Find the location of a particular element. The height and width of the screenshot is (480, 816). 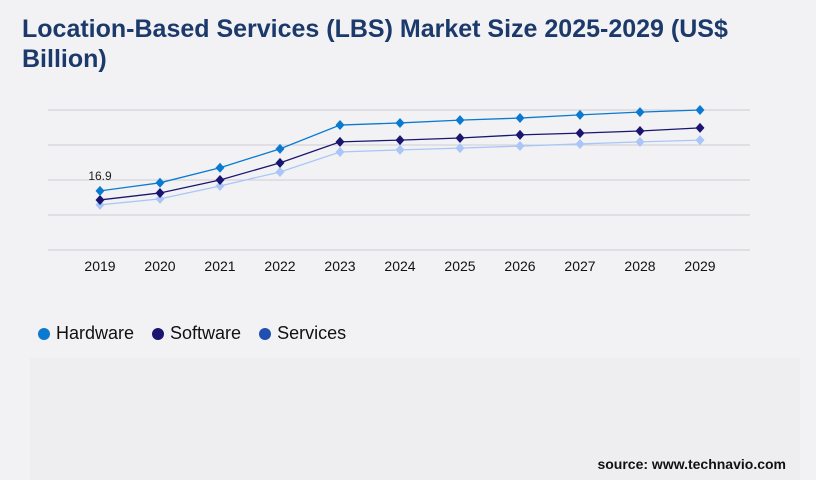

x-tick-label: 2020 is located at coordinates (159, 266).